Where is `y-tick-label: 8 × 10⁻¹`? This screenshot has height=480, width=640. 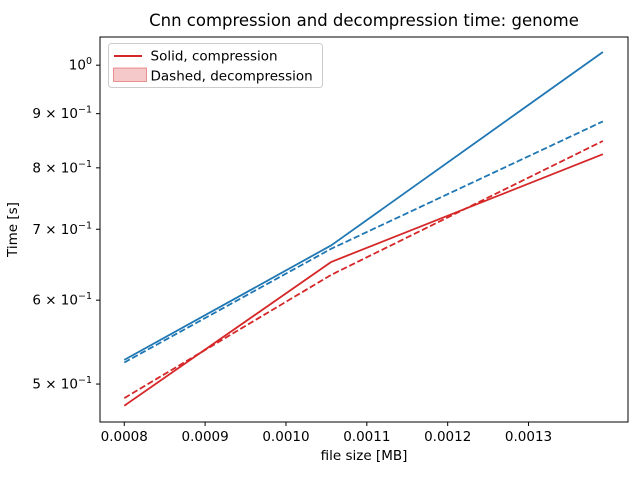 y-tick-label: 8 × 10⁻¹ is located at coordinates (62, 168).